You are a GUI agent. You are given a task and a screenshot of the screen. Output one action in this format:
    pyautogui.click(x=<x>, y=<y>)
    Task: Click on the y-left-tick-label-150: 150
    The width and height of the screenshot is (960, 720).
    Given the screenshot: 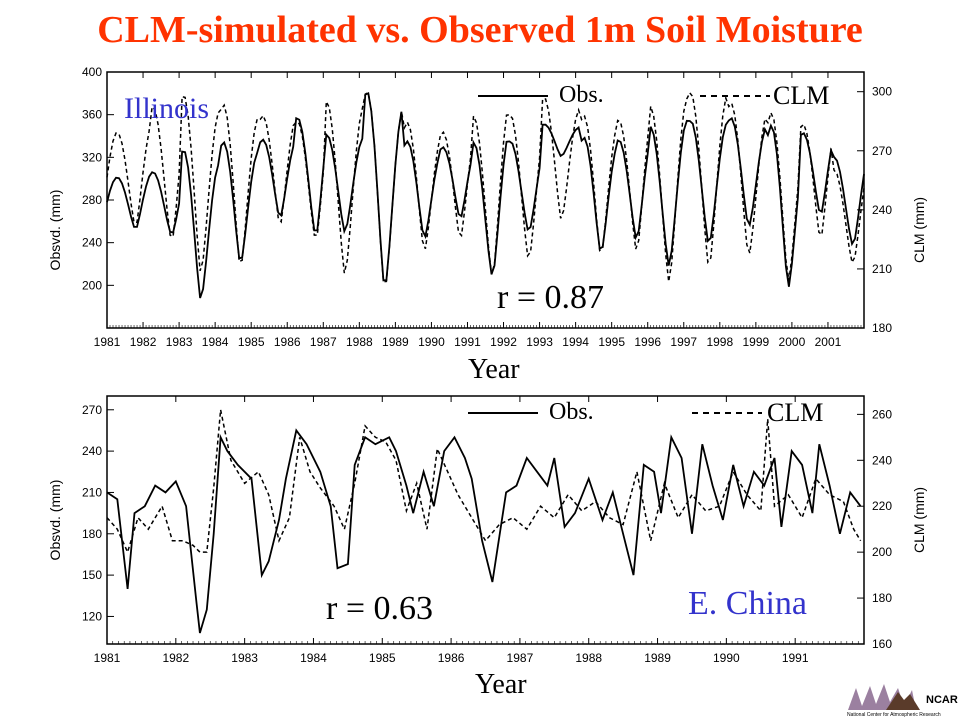 What is the action you would take?
    pyautogui.click(x=92, y=575)
    